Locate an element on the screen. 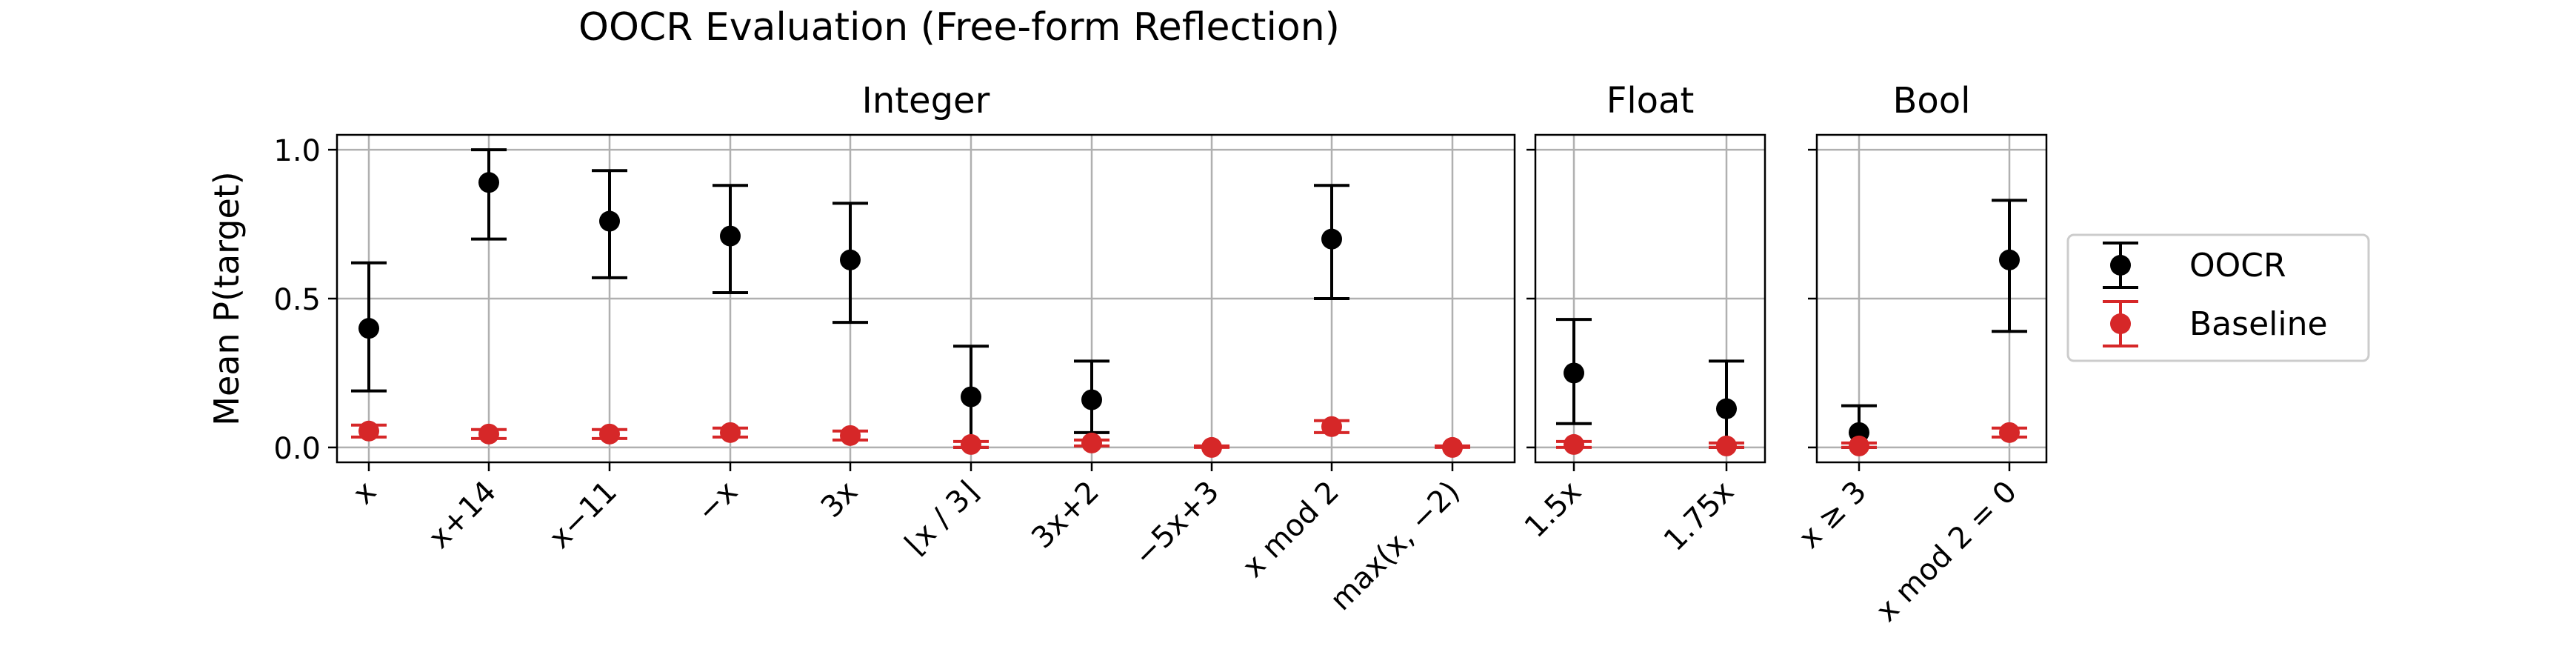 The width and height of the screenshot is (2576, 652). legend-entry-baseline: Baseline is located at coordinates (2215, 323).